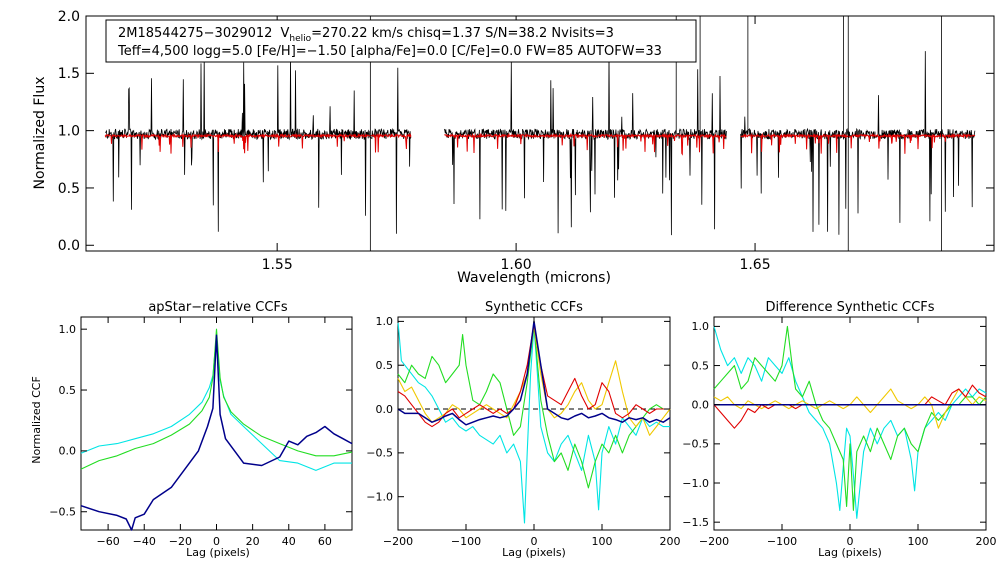  What do you see at coordinates (40, 133) in the screenshot?
I see `spectrum-ylabel: Normalized Flux` at bounding box center [40, 133].